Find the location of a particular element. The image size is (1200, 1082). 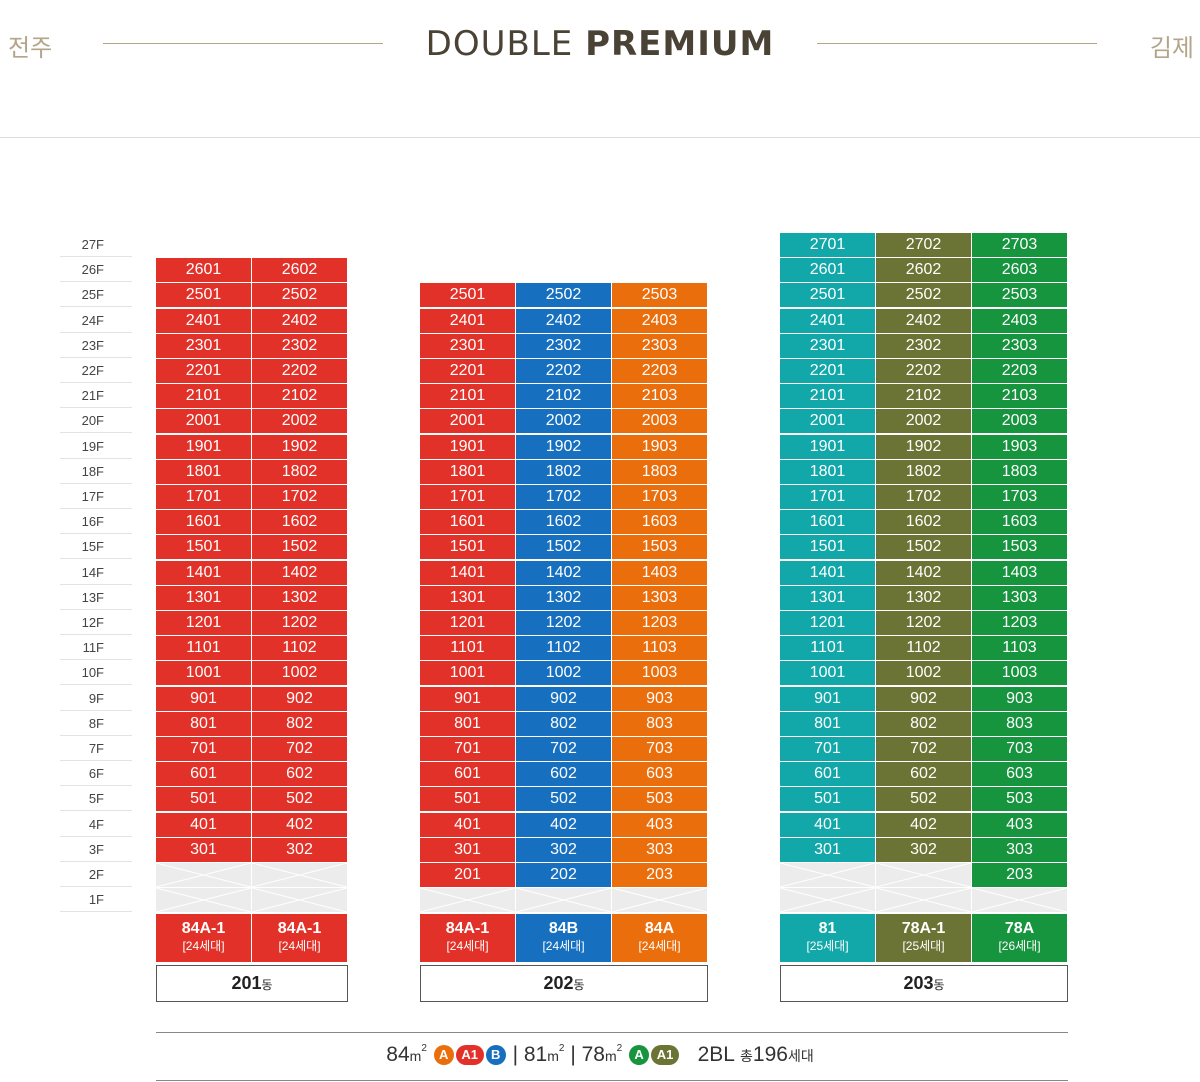

legend-block: 2BL is located at coordinates (716, 1054).